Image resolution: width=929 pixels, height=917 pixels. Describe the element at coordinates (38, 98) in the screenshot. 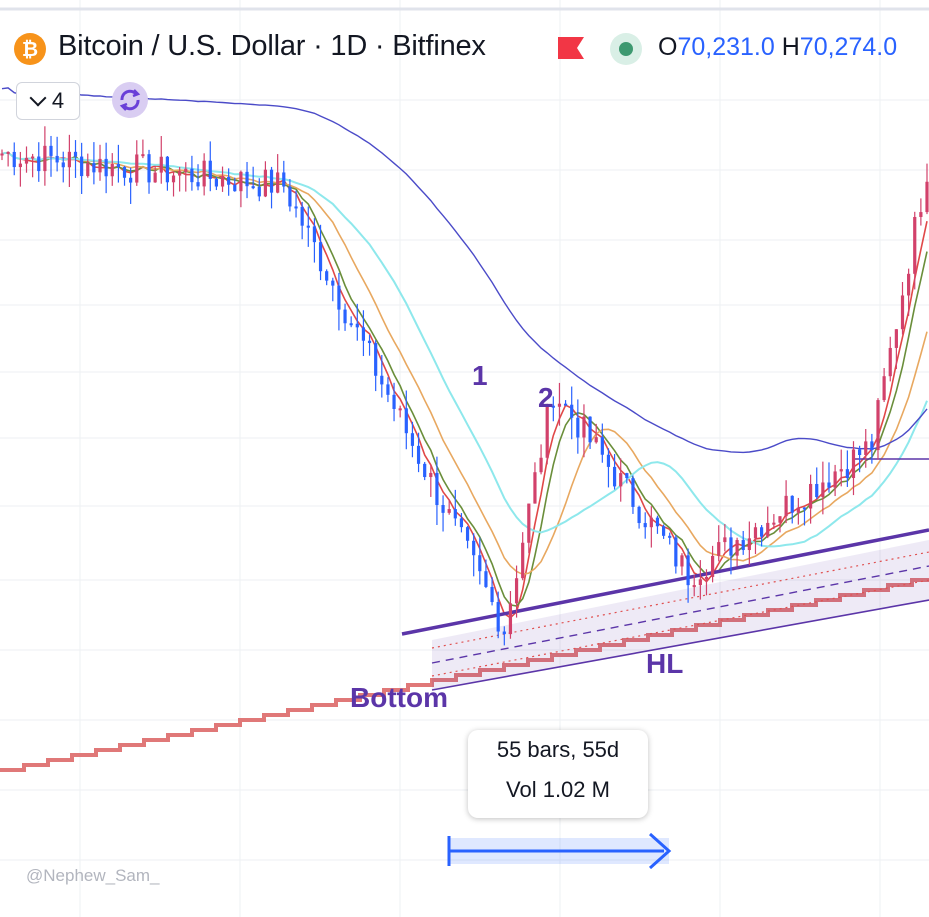

I see `chevron-down-icon` at that location.